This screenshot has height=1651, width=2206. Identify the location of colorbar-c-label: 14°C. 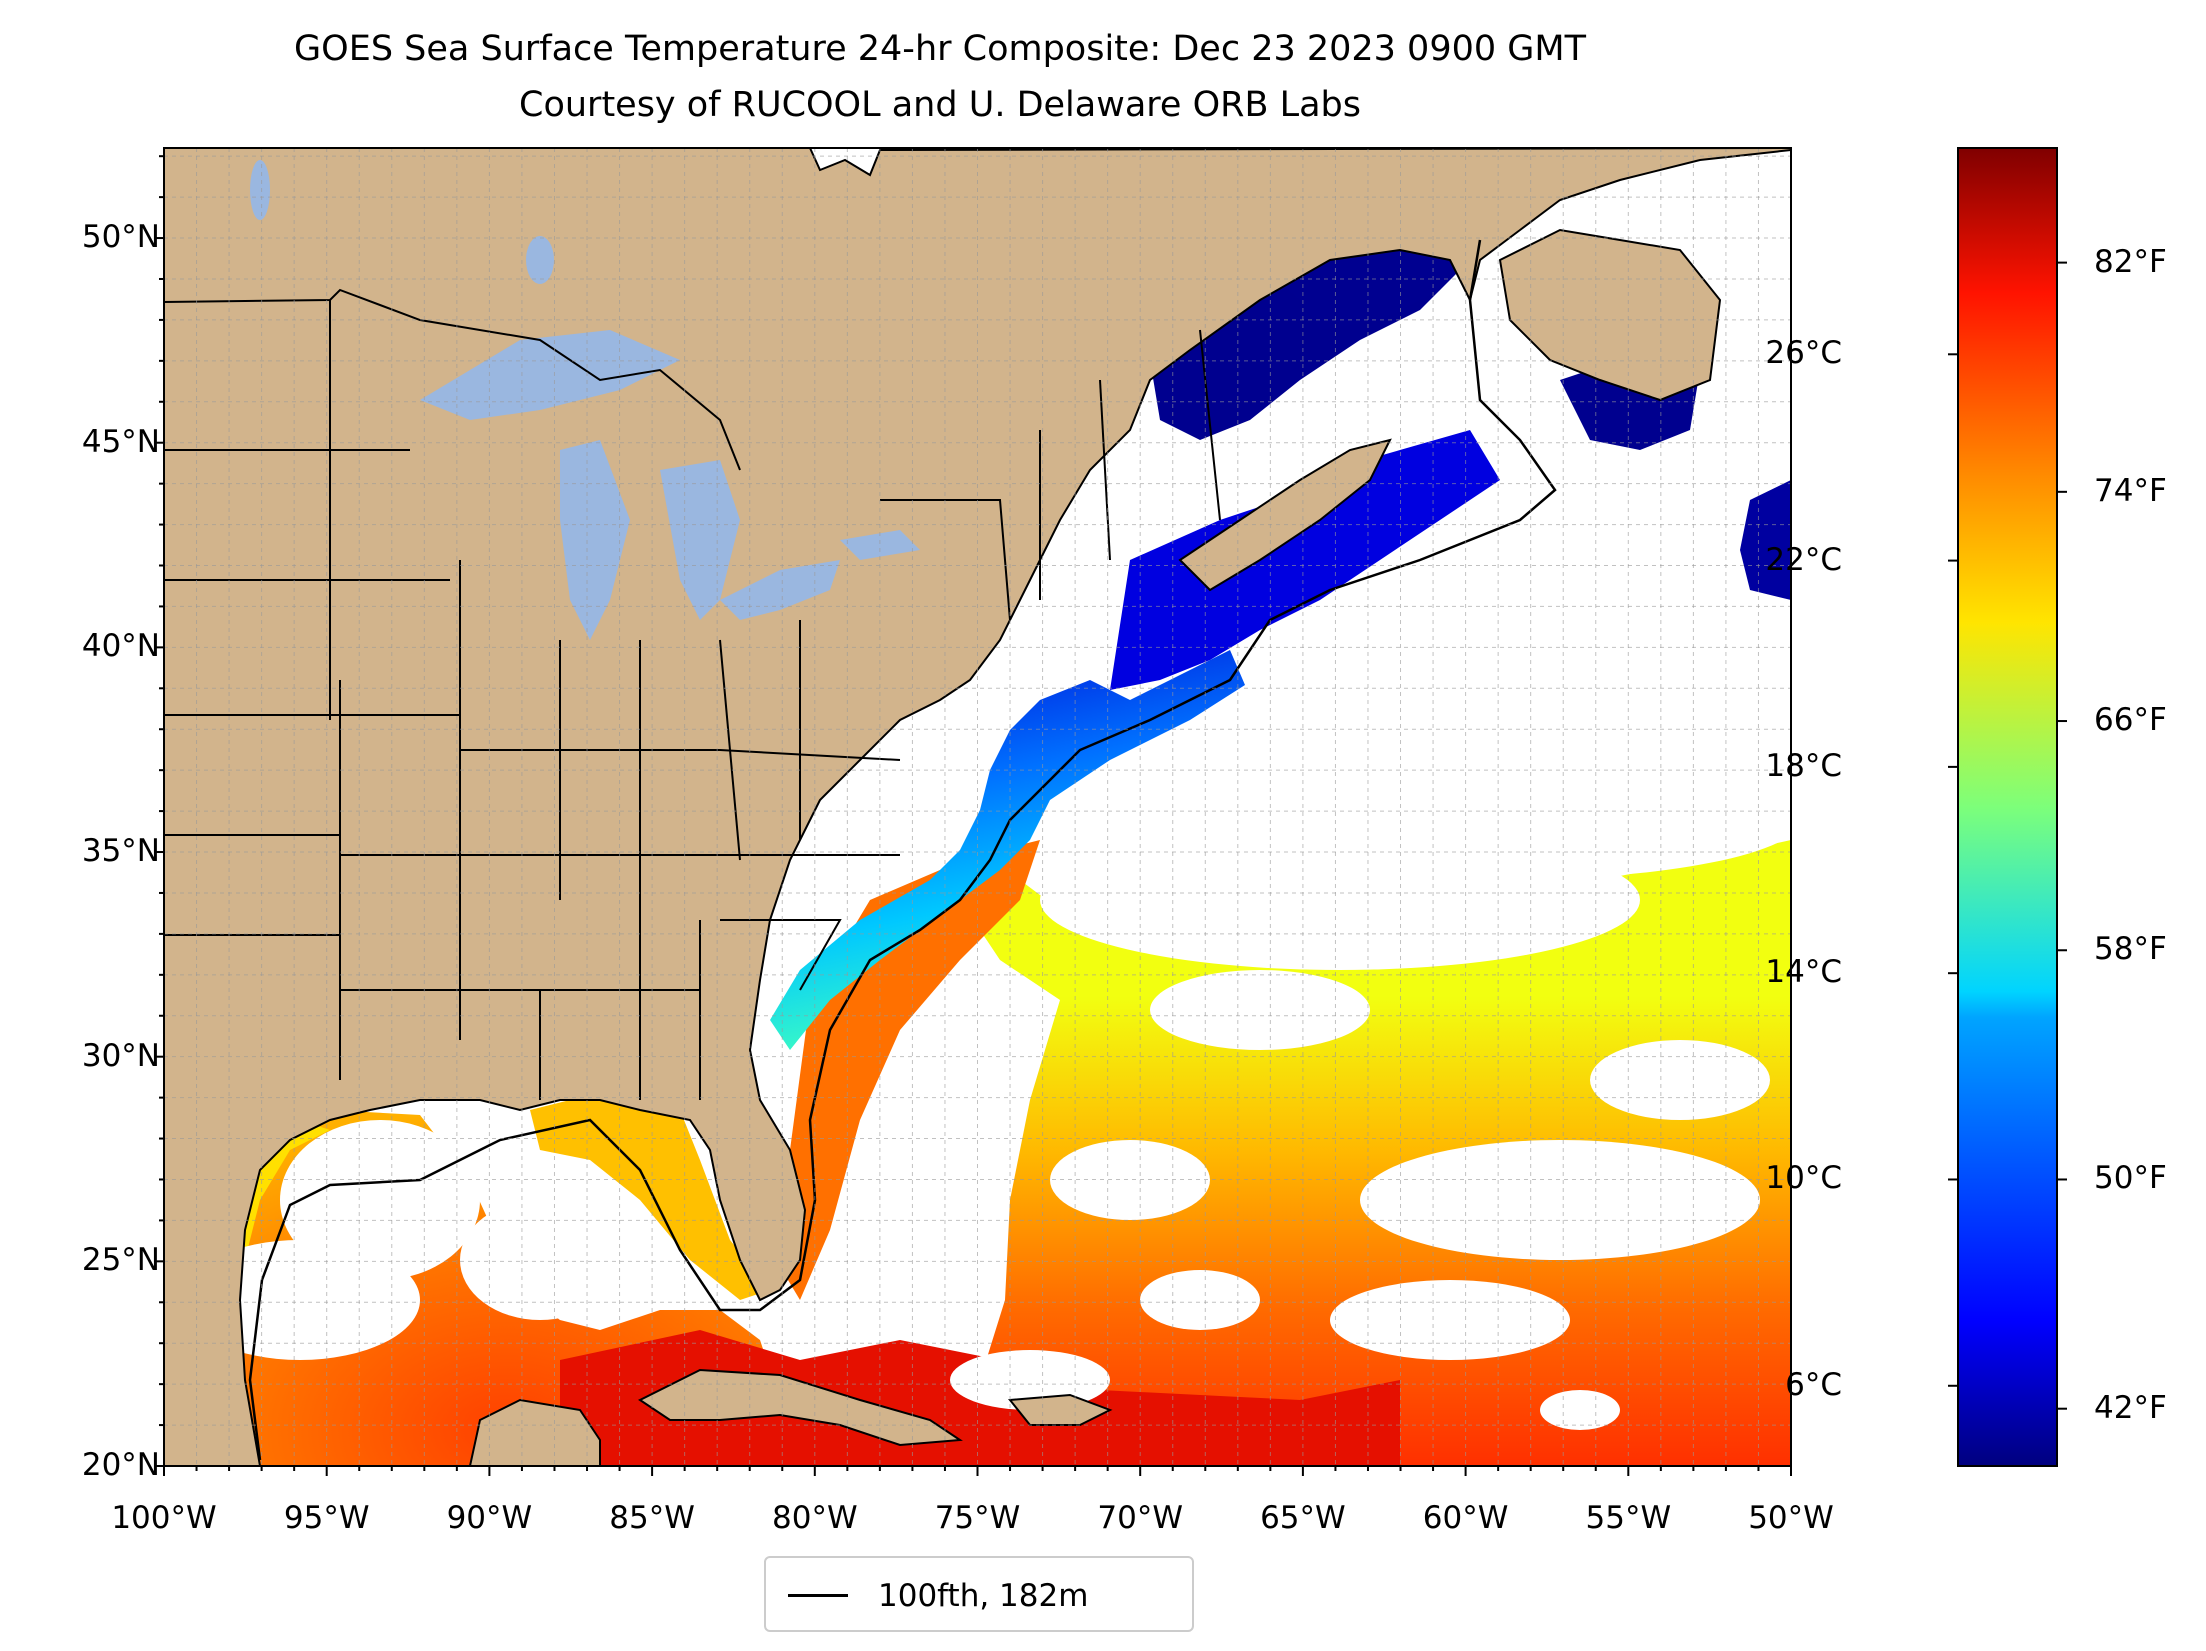
(1803, 972).